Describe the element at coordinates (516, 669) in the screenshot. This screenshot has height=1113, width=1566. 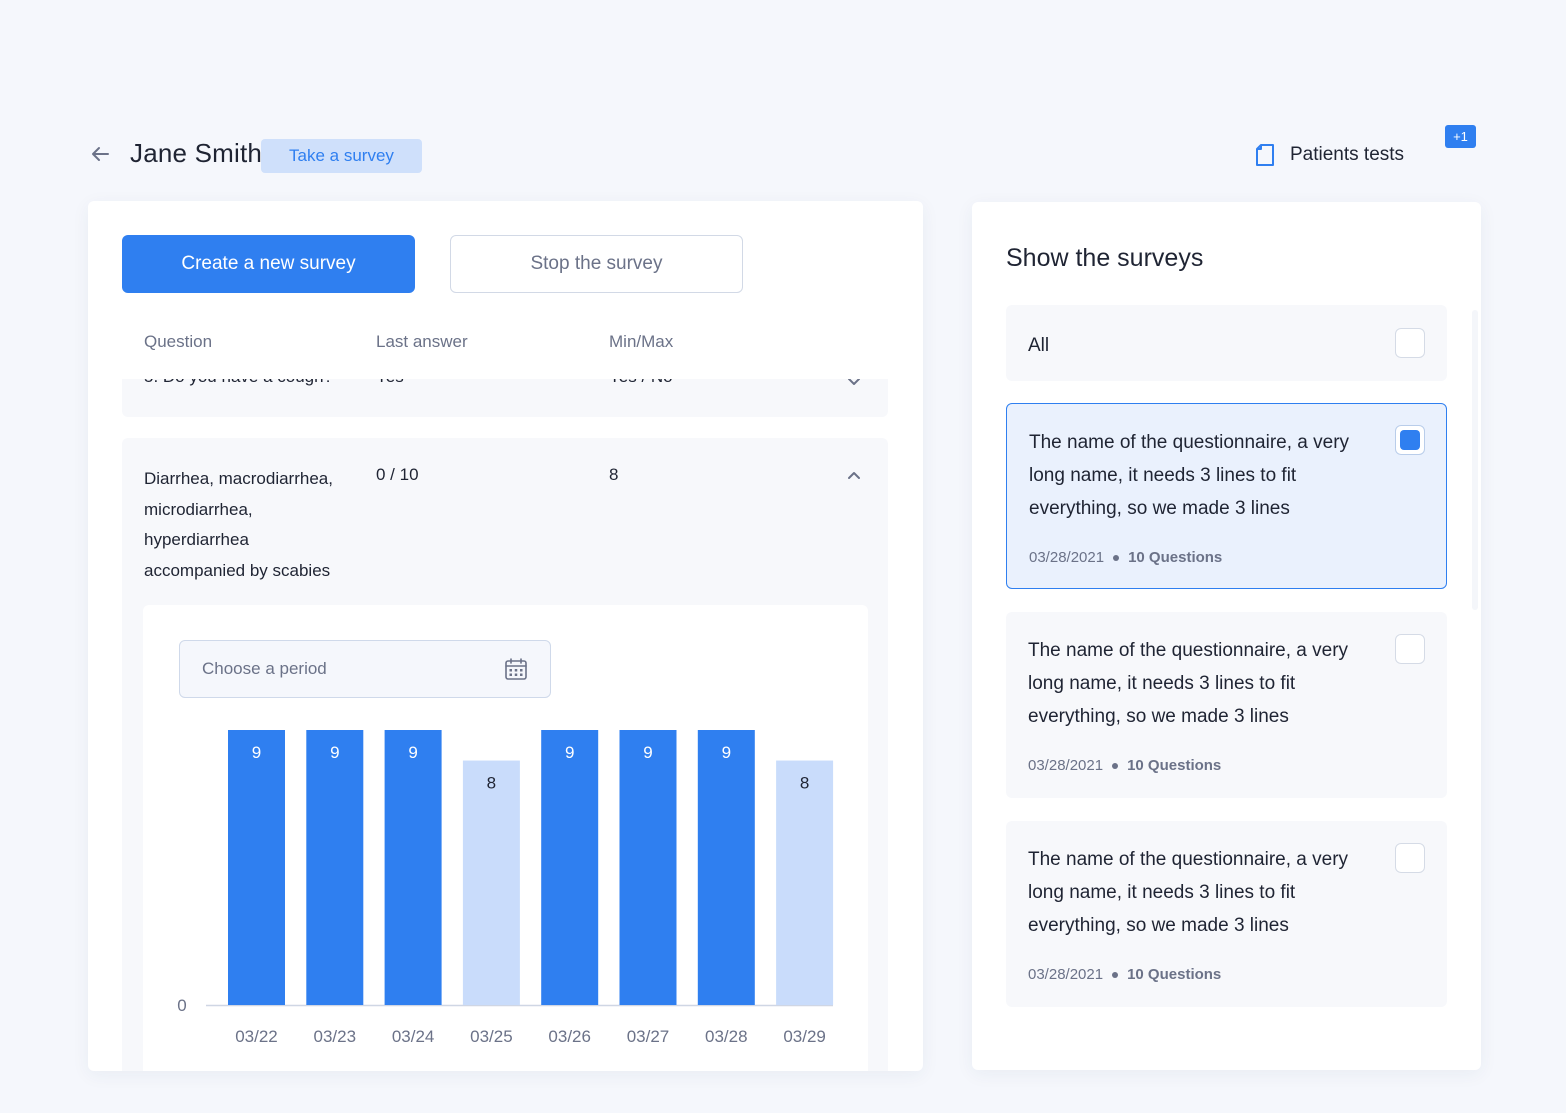
I see `calendar-icon` at that location.